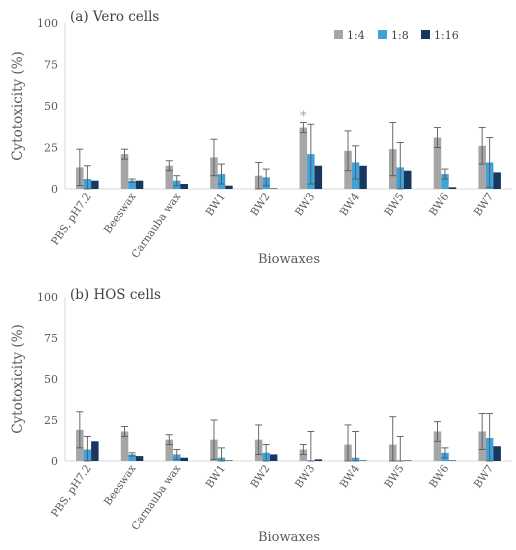 The image size is (516, 550). Describe the element at coordinates (446, 35) in the screenshot. I see `legend-label-1-16: 1:16` at that location.